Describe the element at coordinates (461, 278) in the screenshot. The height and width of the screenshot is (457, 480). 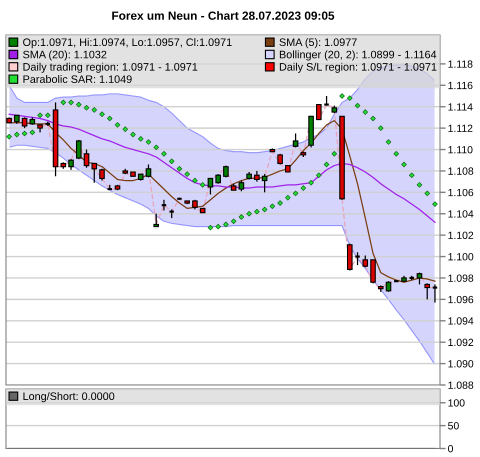
I see `y-tick-label: 1.098` at that location.